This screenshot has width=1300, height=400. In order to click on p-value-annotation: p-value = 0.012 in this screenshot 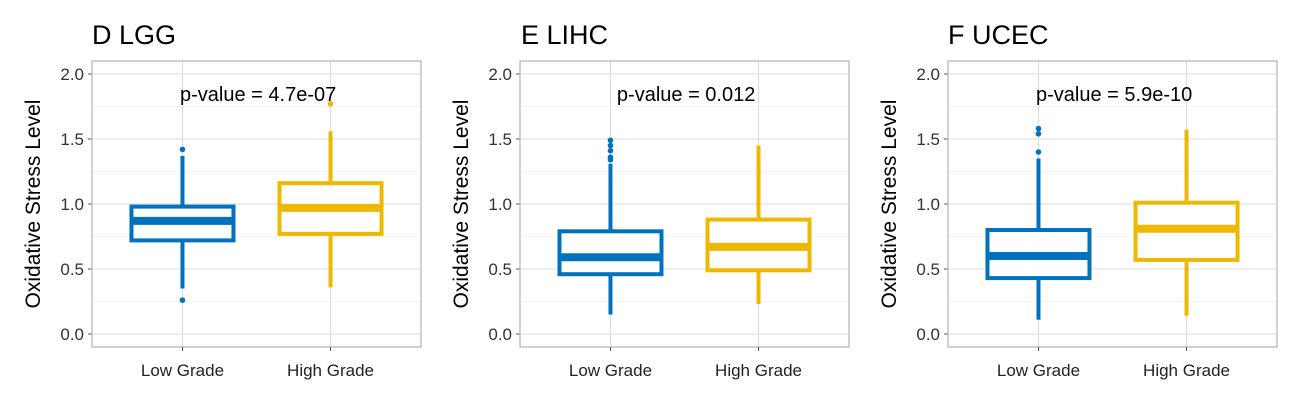, I will do `click(686, 95)`.